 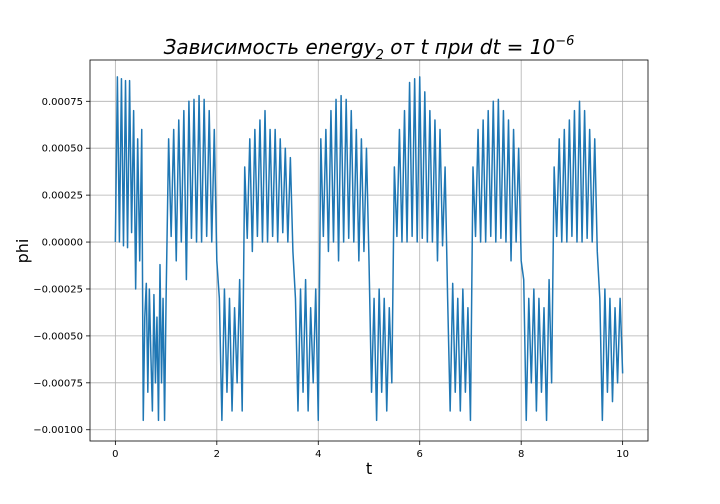 What do you see at coordinates (62, 196) in the screenshot?
I see `y-tick-label: 0.00025` at bounding box center [62, 196].